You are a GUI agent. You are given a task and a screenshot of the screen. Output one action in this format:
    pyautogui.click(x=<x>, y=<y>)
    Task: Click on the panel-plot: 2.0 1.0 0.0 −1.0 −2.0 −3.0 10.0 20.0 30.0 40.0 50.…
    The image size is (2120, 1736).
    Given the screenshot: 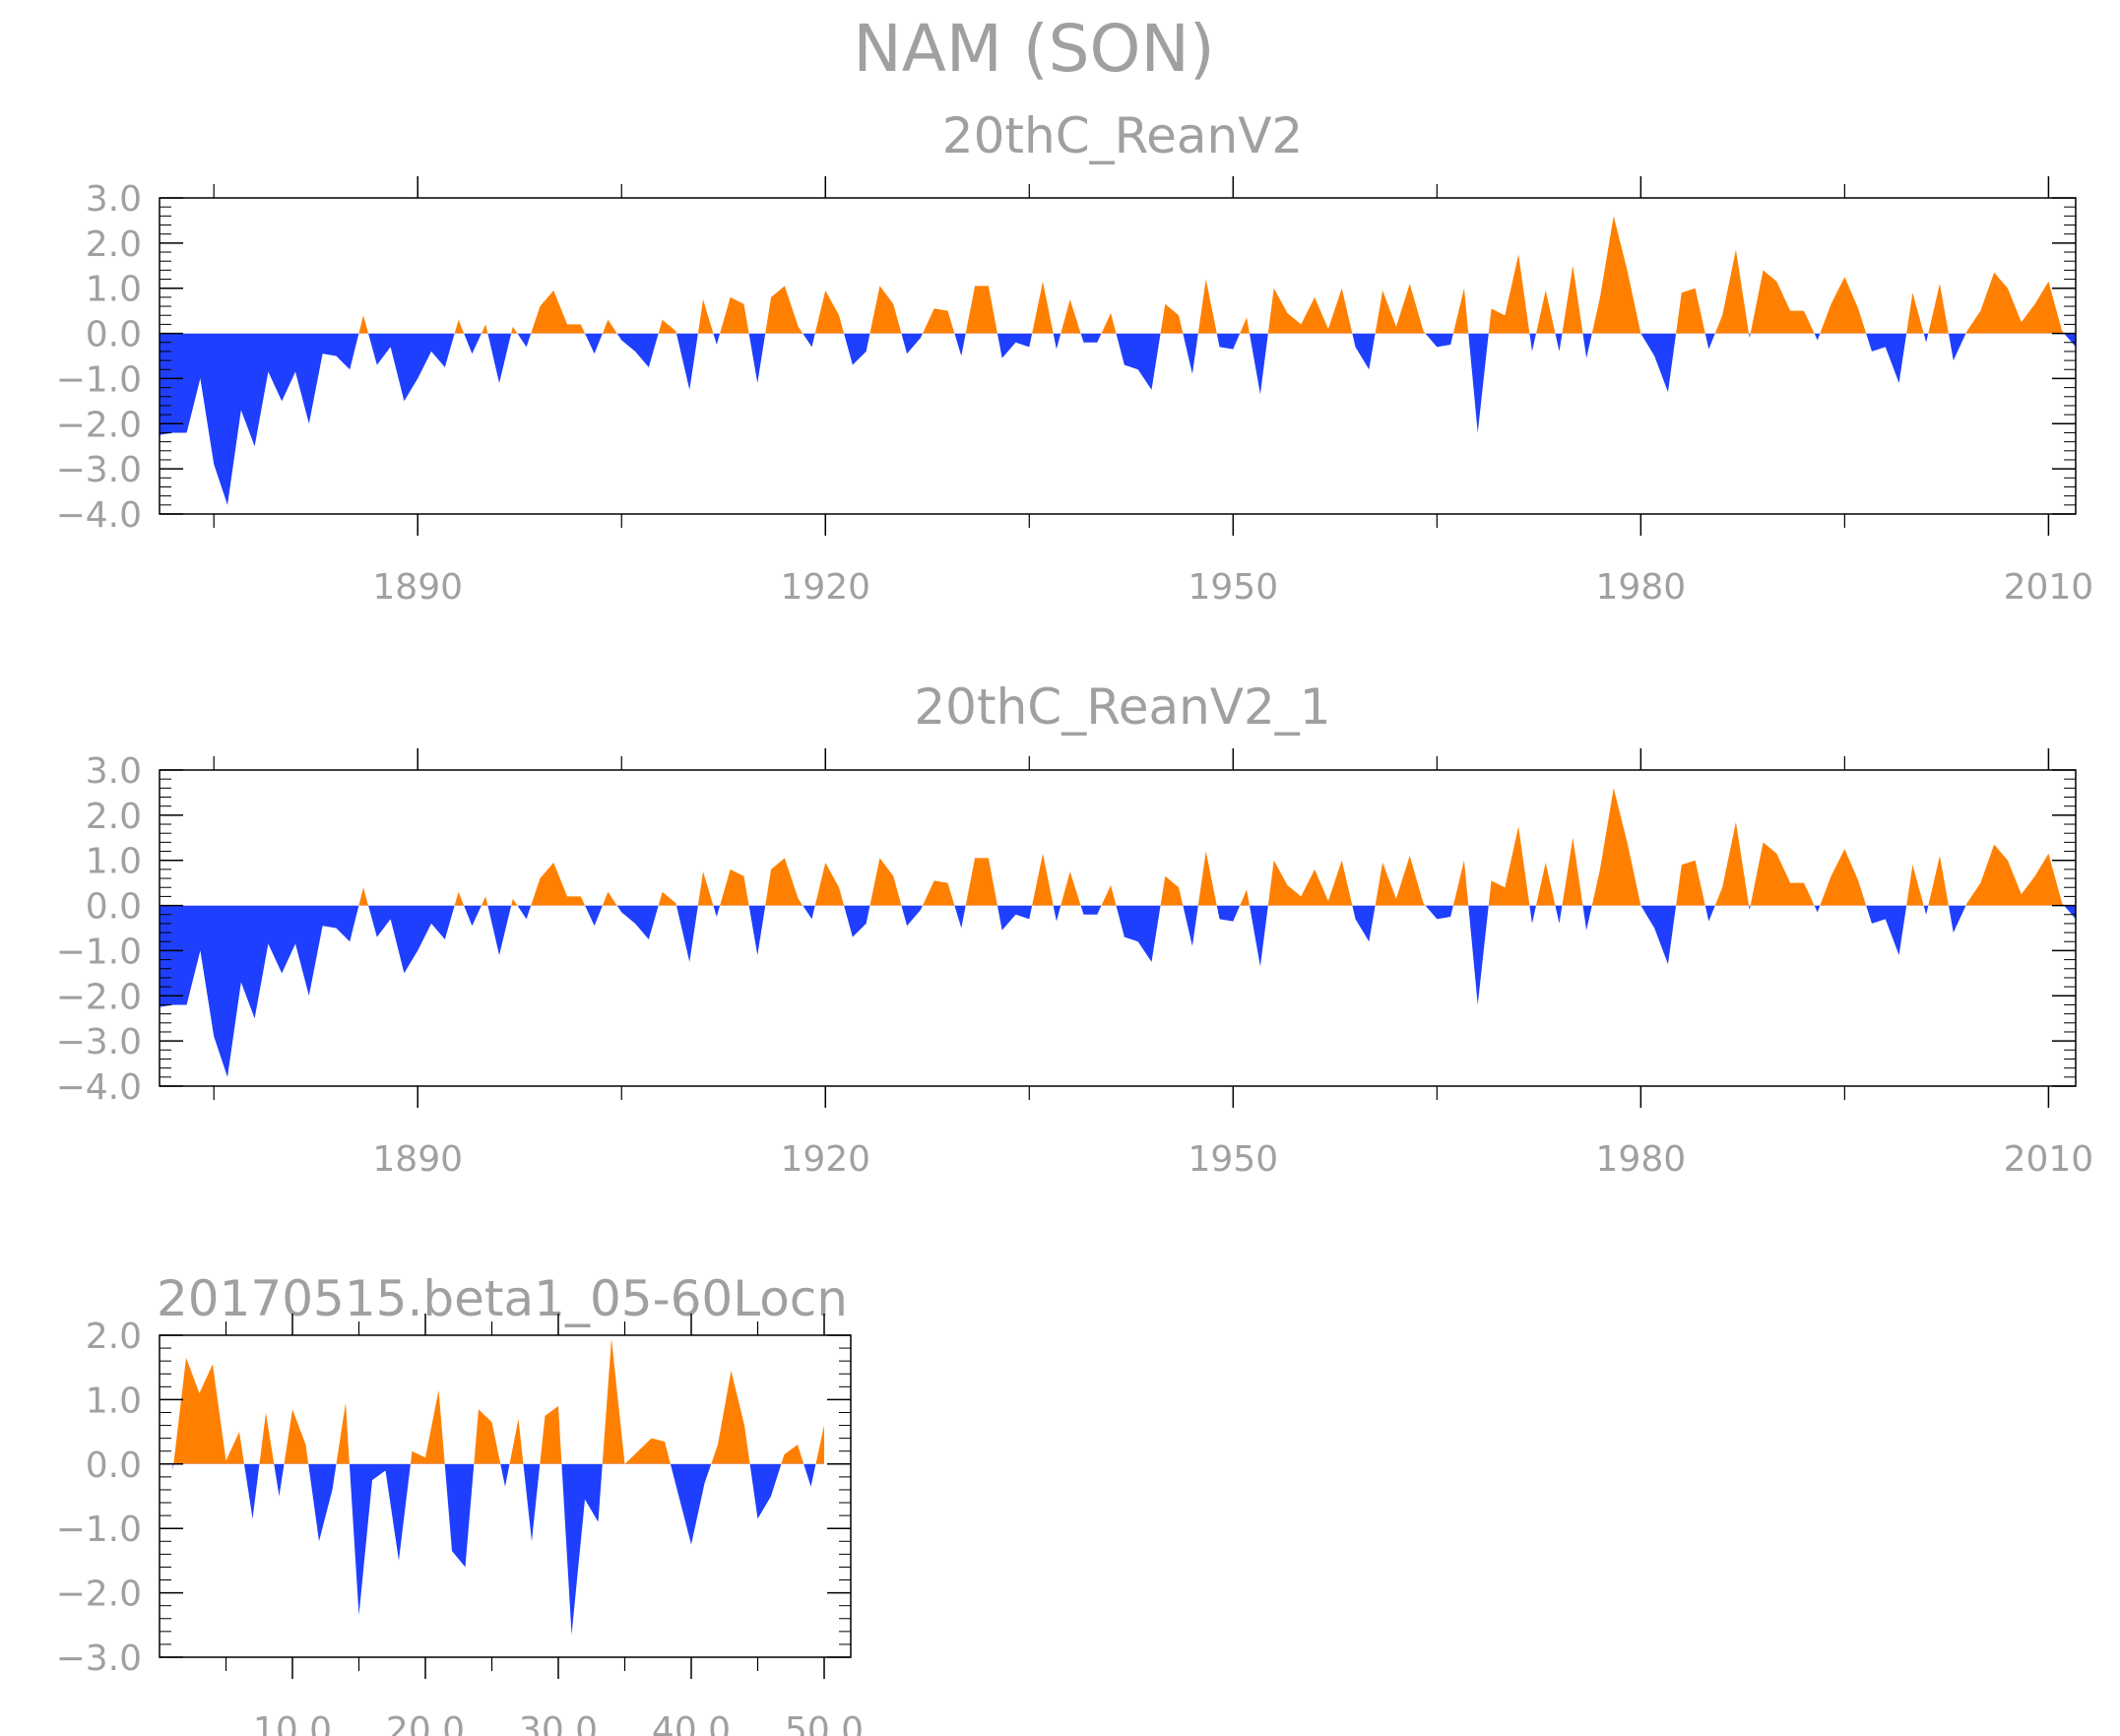 What is the action you would take?
    pyautogui.click(x=460, y=1525)
    